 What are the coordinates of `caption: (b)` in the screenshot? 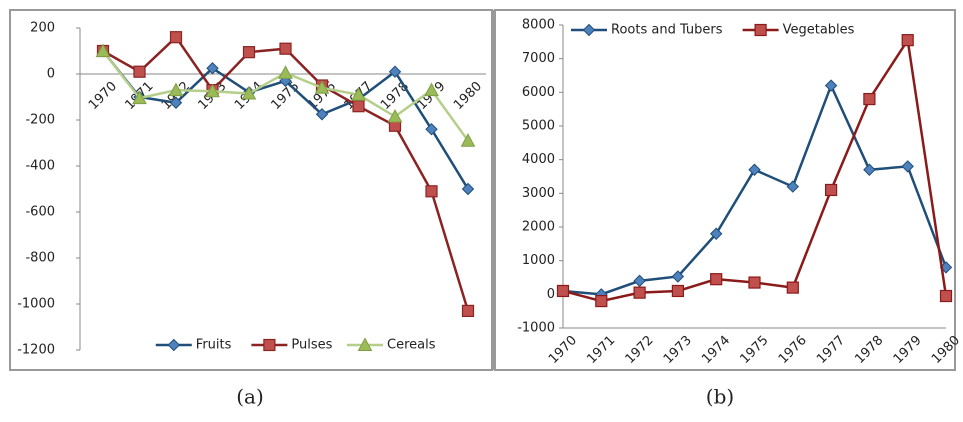 It's located at (720, 397).